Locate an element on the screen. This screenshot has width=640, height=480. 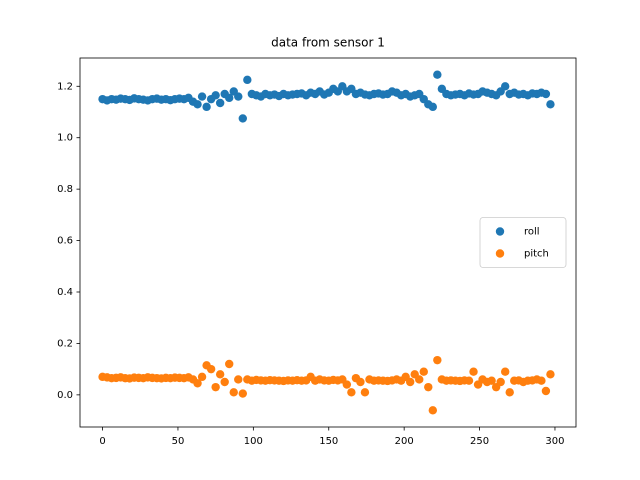
x-tick-label: 100 is located at coordinates (253, 441).